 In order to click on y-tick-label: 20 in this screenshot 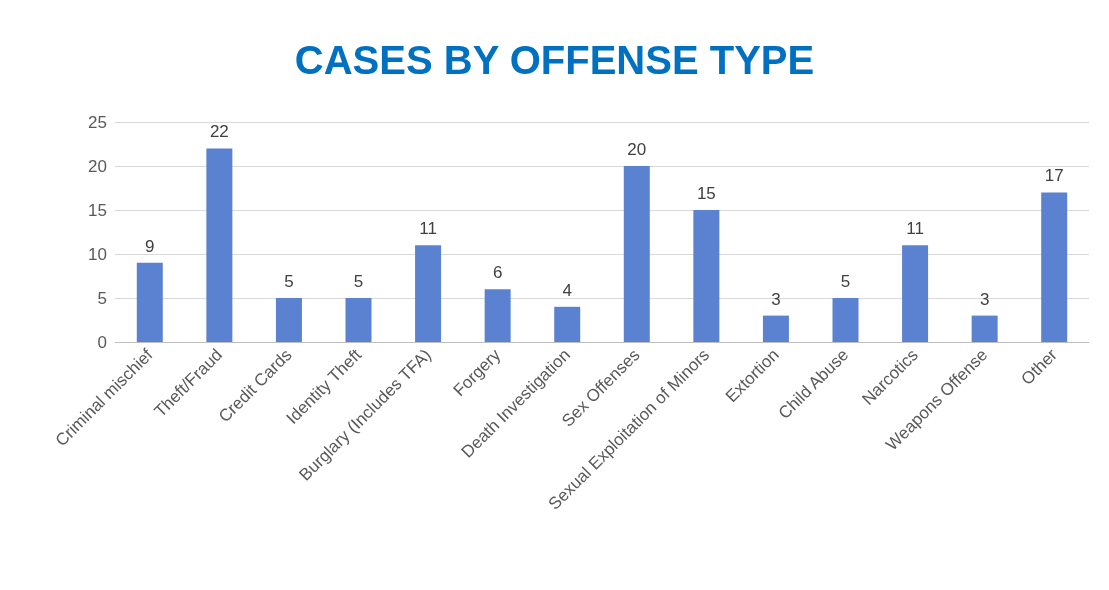, I will do `click(97, 166)`.